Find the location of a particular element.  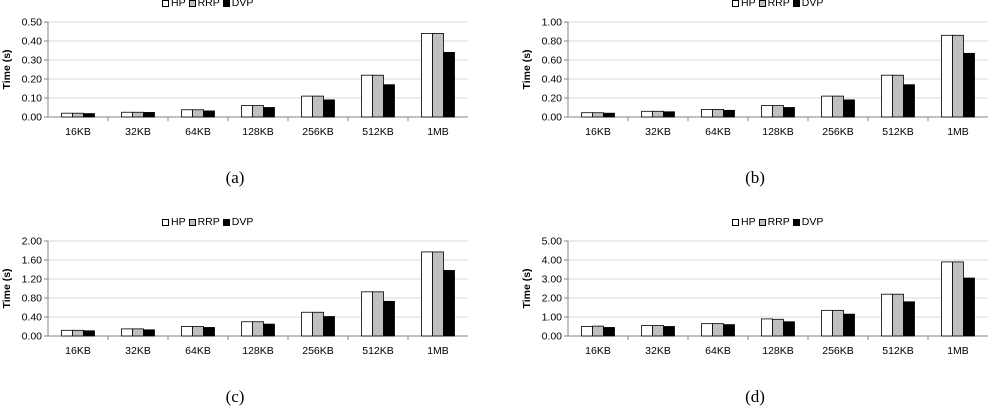

y-tick-label: 0.60 is located at coordinates (552, 61).